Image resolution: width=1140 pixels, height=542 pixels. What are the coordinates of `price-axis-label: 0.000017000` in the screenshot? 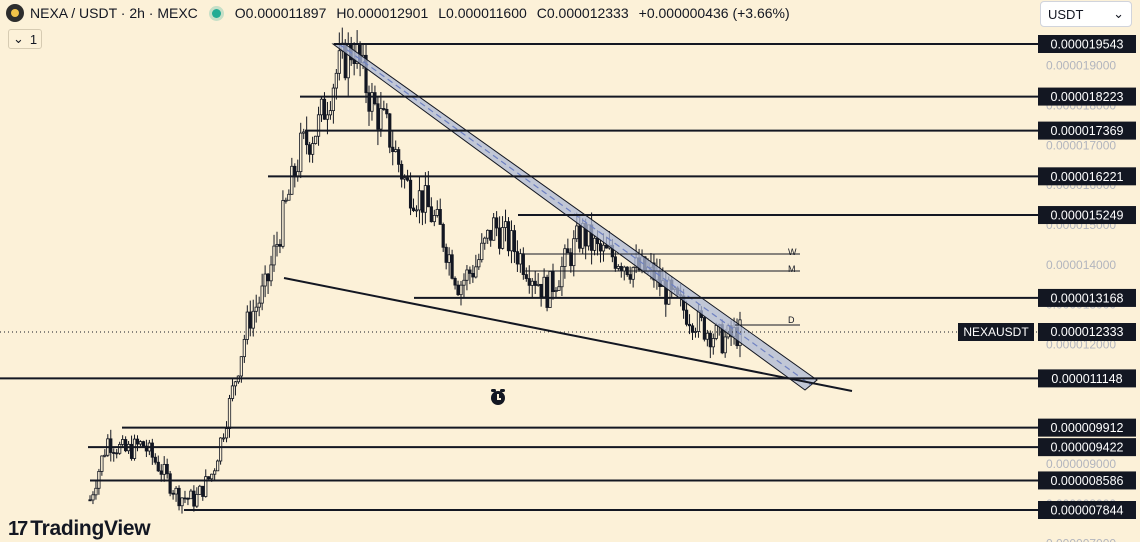 It's located at (1081, 145).